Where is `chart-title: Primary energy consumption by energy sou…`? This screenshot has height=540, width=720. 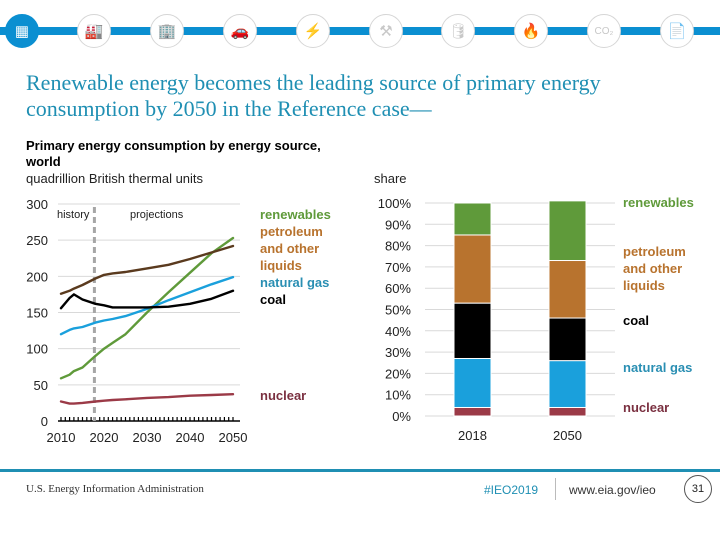 chart-title: Primary energy consumption by energy sou… is located at coordinates (173, 153).